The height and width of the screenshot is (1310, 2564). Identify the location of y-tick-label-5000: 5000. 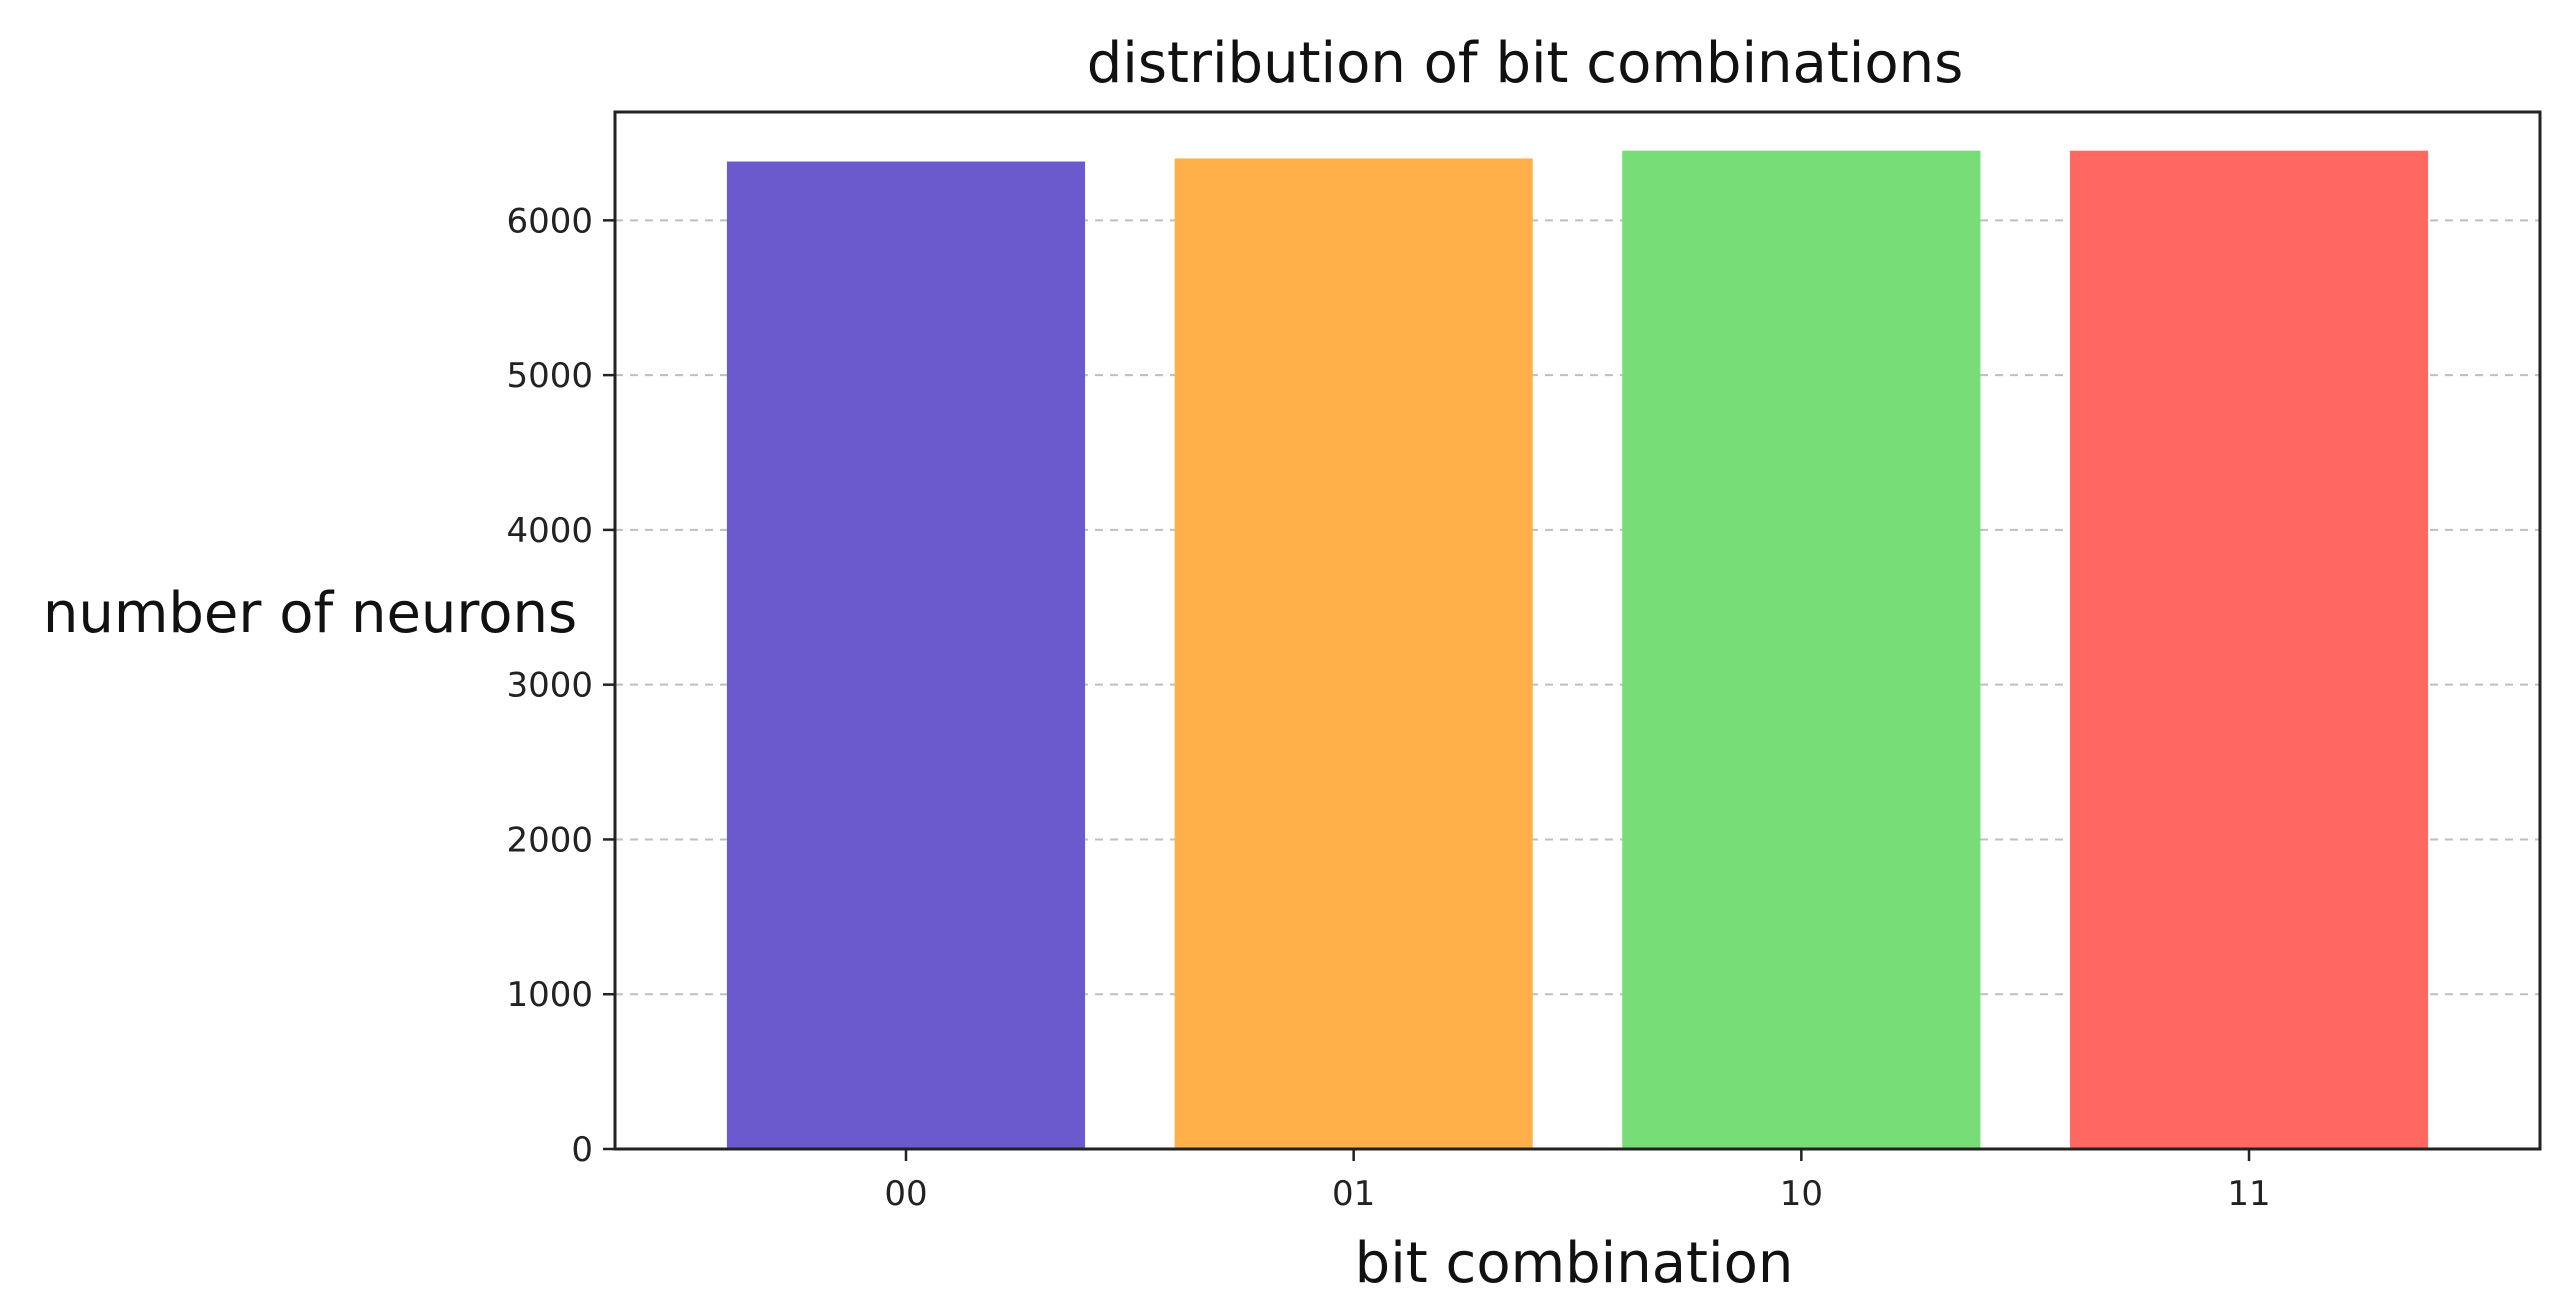
(549, 376).